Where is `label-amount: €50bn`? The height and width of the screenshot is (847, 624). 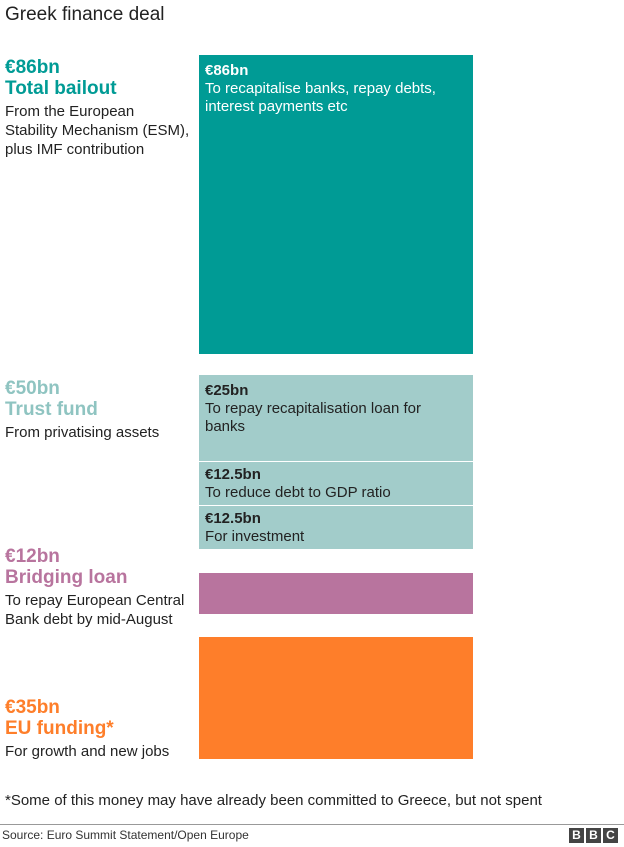
label-amount: €50bn is located at coordinates (32, 388).